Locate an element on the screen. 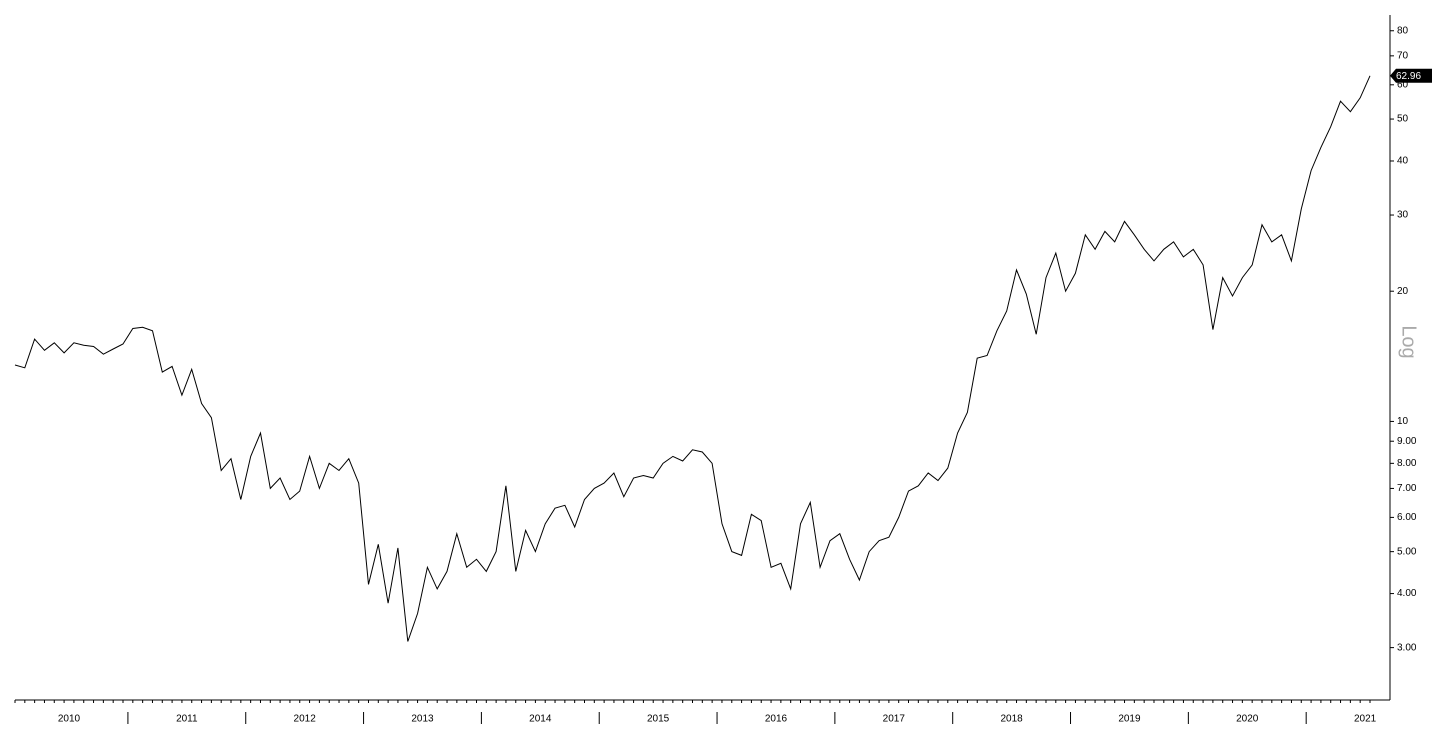 This screenshot has height=744, width=1432. x-tick-label: 2017 is located at coordinates (894, 719).